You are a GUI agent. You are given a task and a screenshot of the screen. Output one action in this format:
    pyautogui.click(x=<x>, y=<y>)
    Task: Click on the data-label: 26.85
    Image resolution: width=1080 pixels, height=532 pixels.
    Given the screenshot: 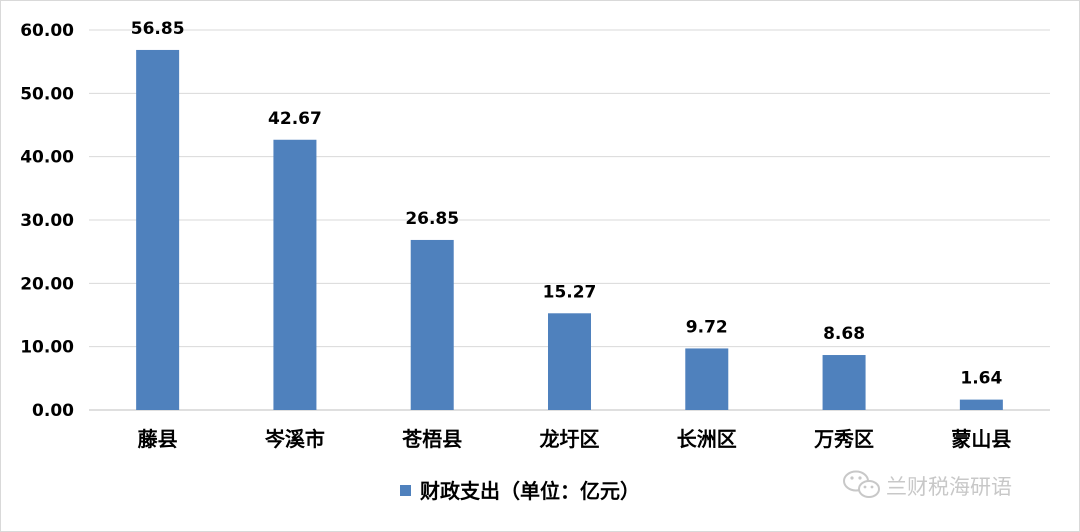 What is the action you would take?
    pyautogui.click(x=432, y=219)
    